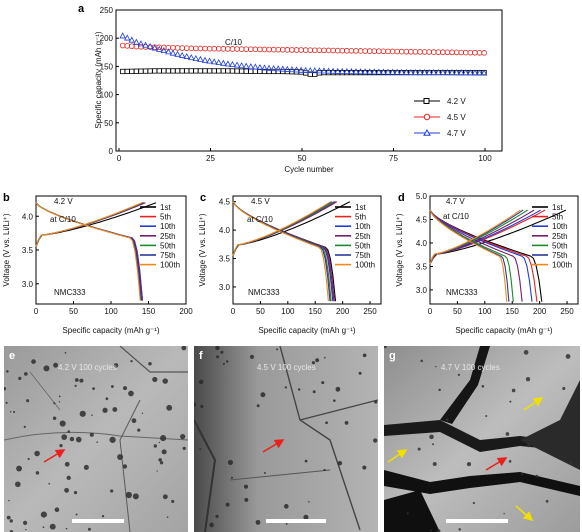 The width and height of the screenshot is (582, 532). I want to click on legend-label: 10th, so click(560, 226).